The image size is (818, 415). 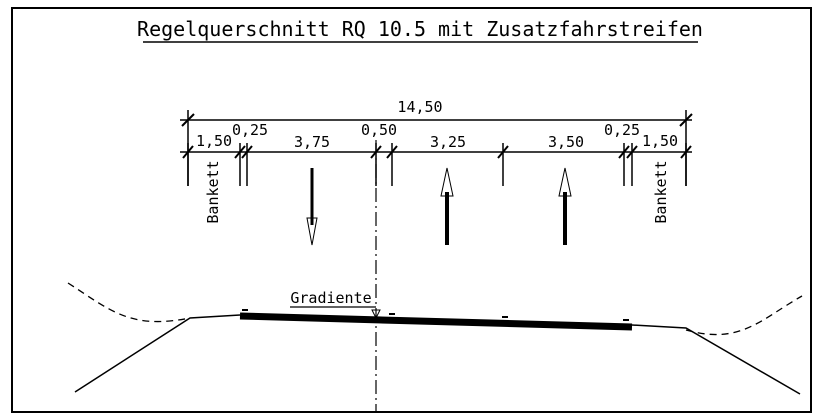 What do you see at coordinates (312, 142) in the screenshot?
I see `dimension-label: 3,75` at bounding box center [312, 142].